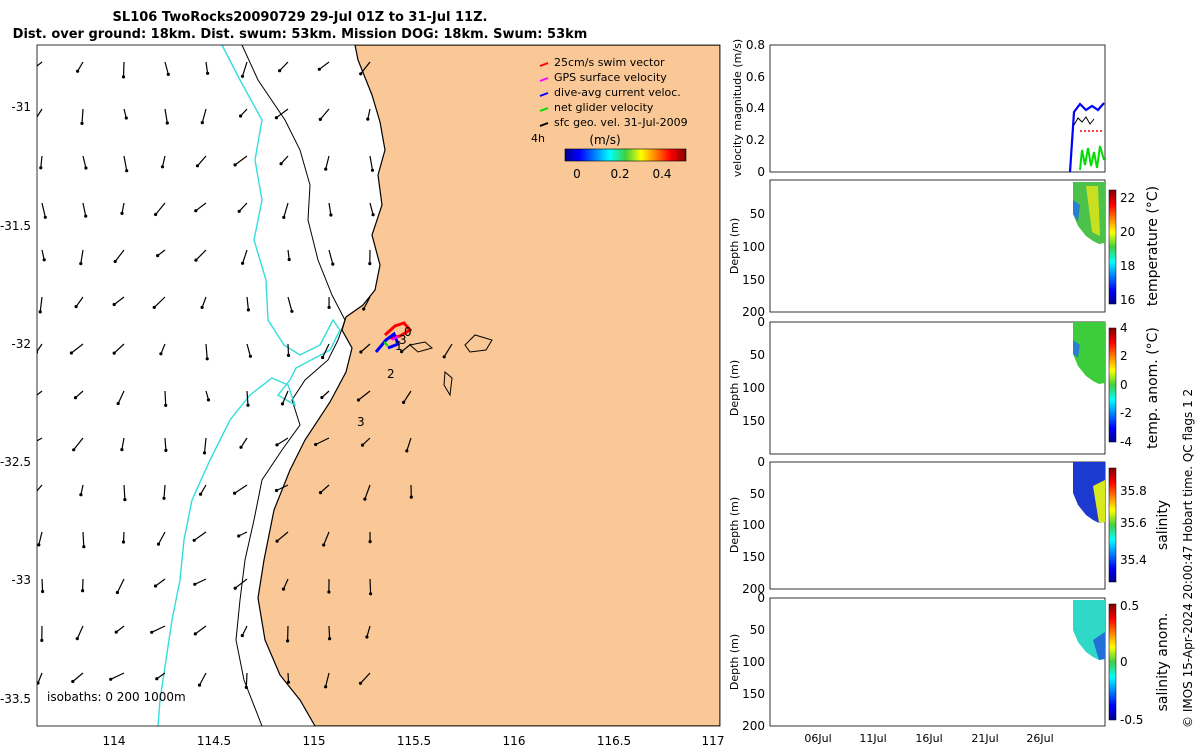 The height and width of the screenshot is (750, 1200). I want to click on estuary-inlet, so click(478, 343).